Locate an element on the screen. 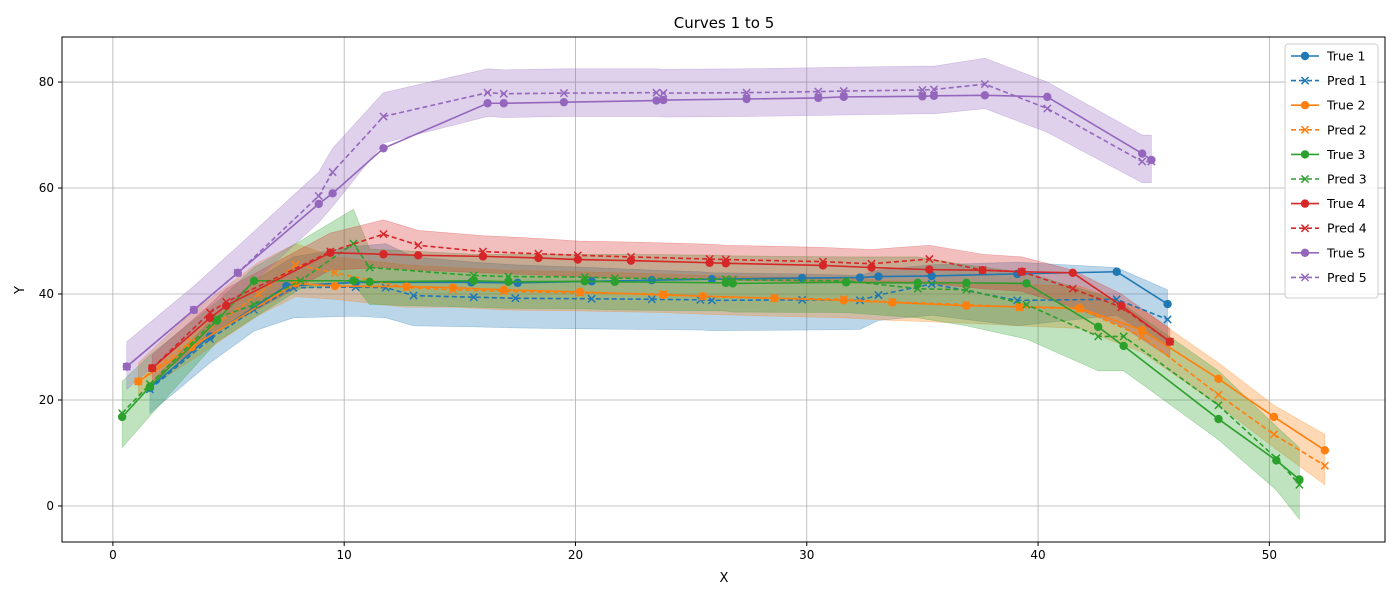 This screenshot has height=600, width=1400. x-tick-label: 10 is located at coordinates (344, 555).